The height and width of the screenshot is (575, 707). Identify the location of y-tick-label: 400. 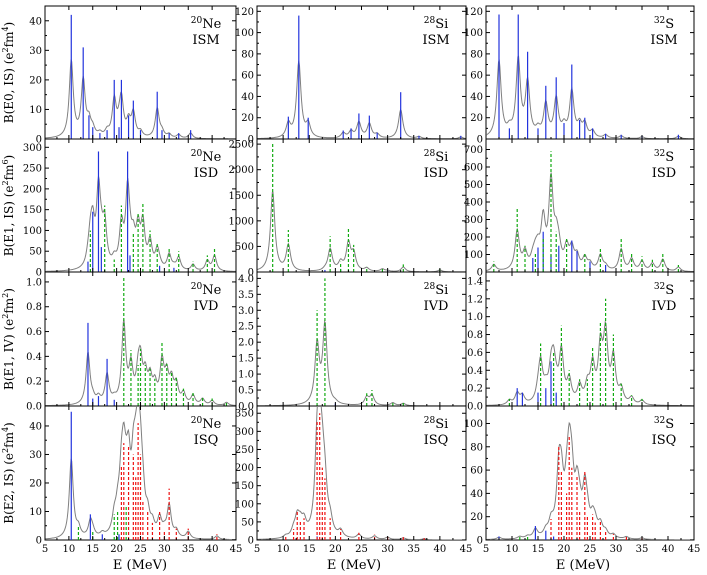
(473, 203).